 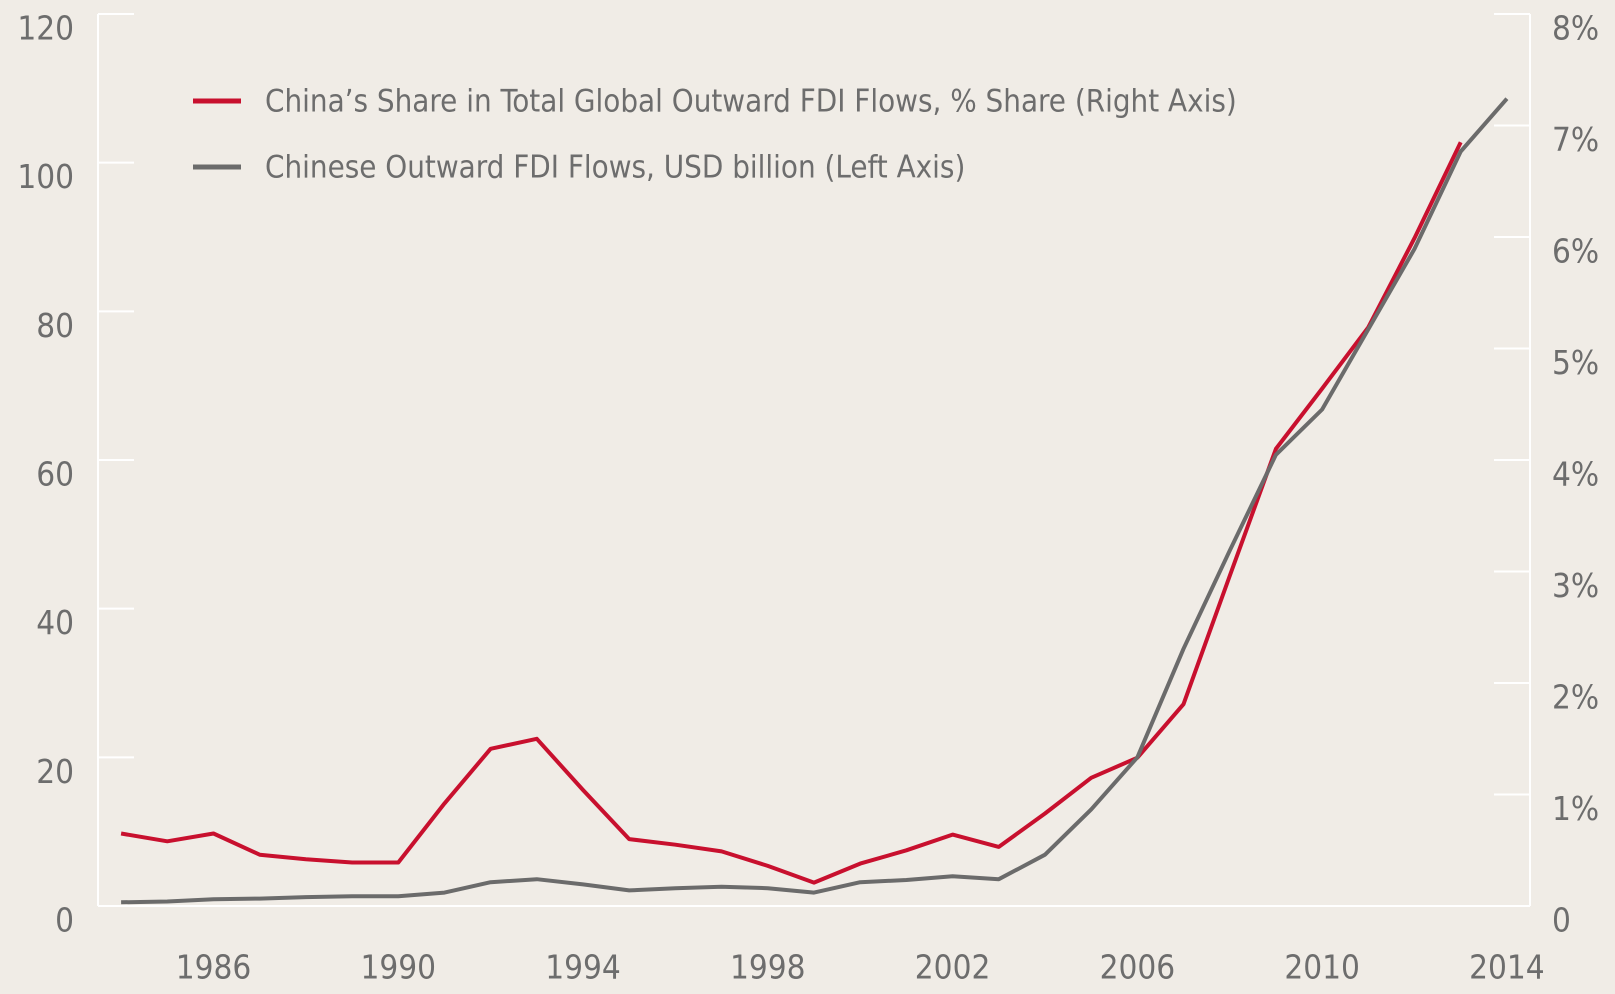 I want to click on x-tick-label: 1990, so click(x=398, y=967).